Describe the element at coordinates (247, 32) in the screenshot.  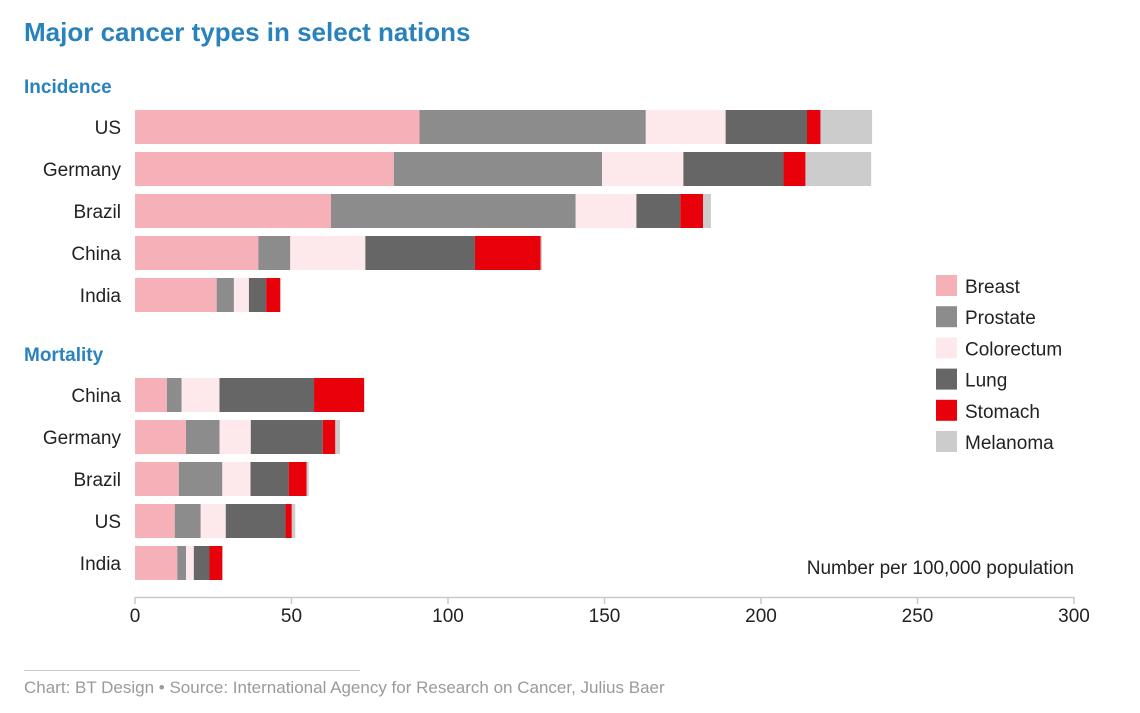
I see `chart-title: Major cancer types in select nations` at that location.